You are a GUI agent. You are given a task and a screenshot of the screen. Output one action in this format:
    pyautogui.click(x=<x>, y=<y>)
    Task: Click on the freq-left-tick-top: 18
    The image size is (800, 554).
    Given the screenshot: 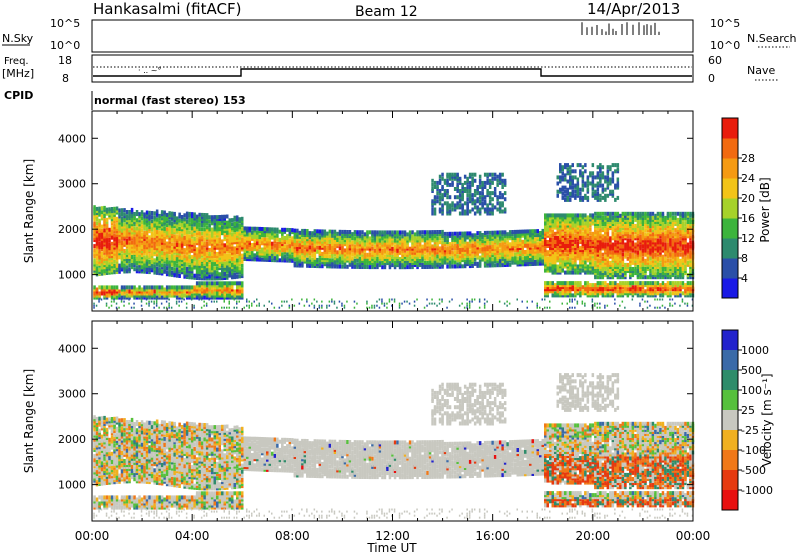 What is the action you would take?
    pyautogui.click(x=65, y=60)
    